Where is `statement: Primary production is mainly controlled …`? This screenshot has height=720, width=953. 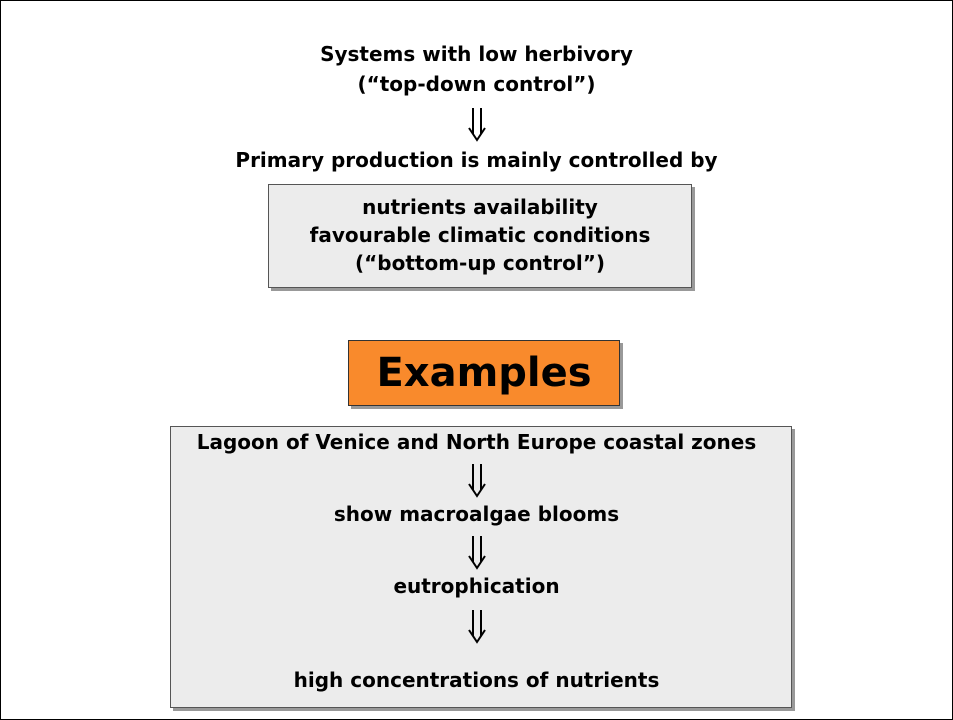 statement: Primary production is mainly controlled … is located at coordinates (476, 160).